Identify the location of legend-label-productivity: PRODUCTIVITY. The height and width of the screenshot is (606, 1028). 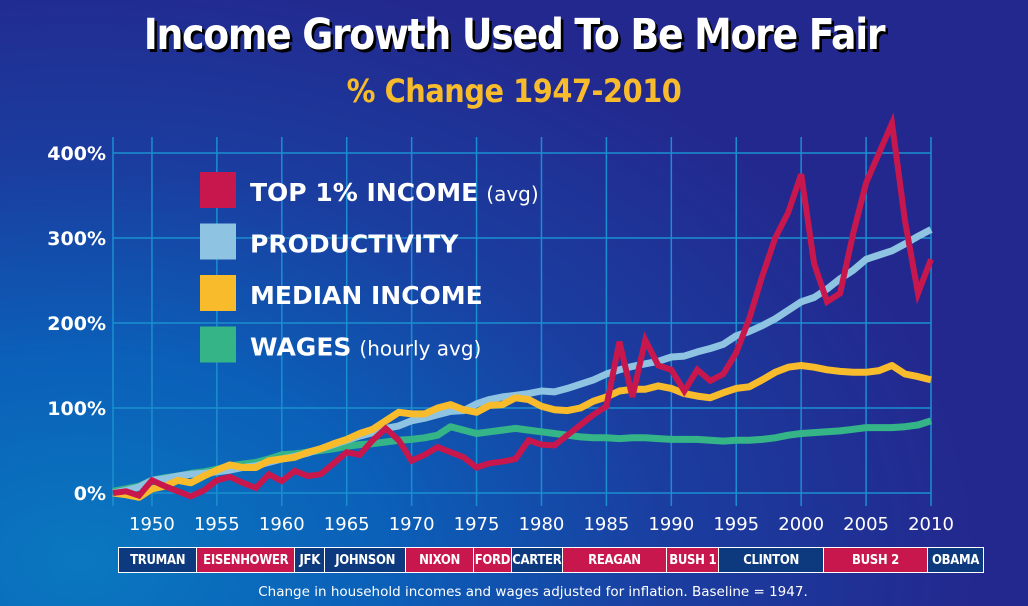
(354, 244).